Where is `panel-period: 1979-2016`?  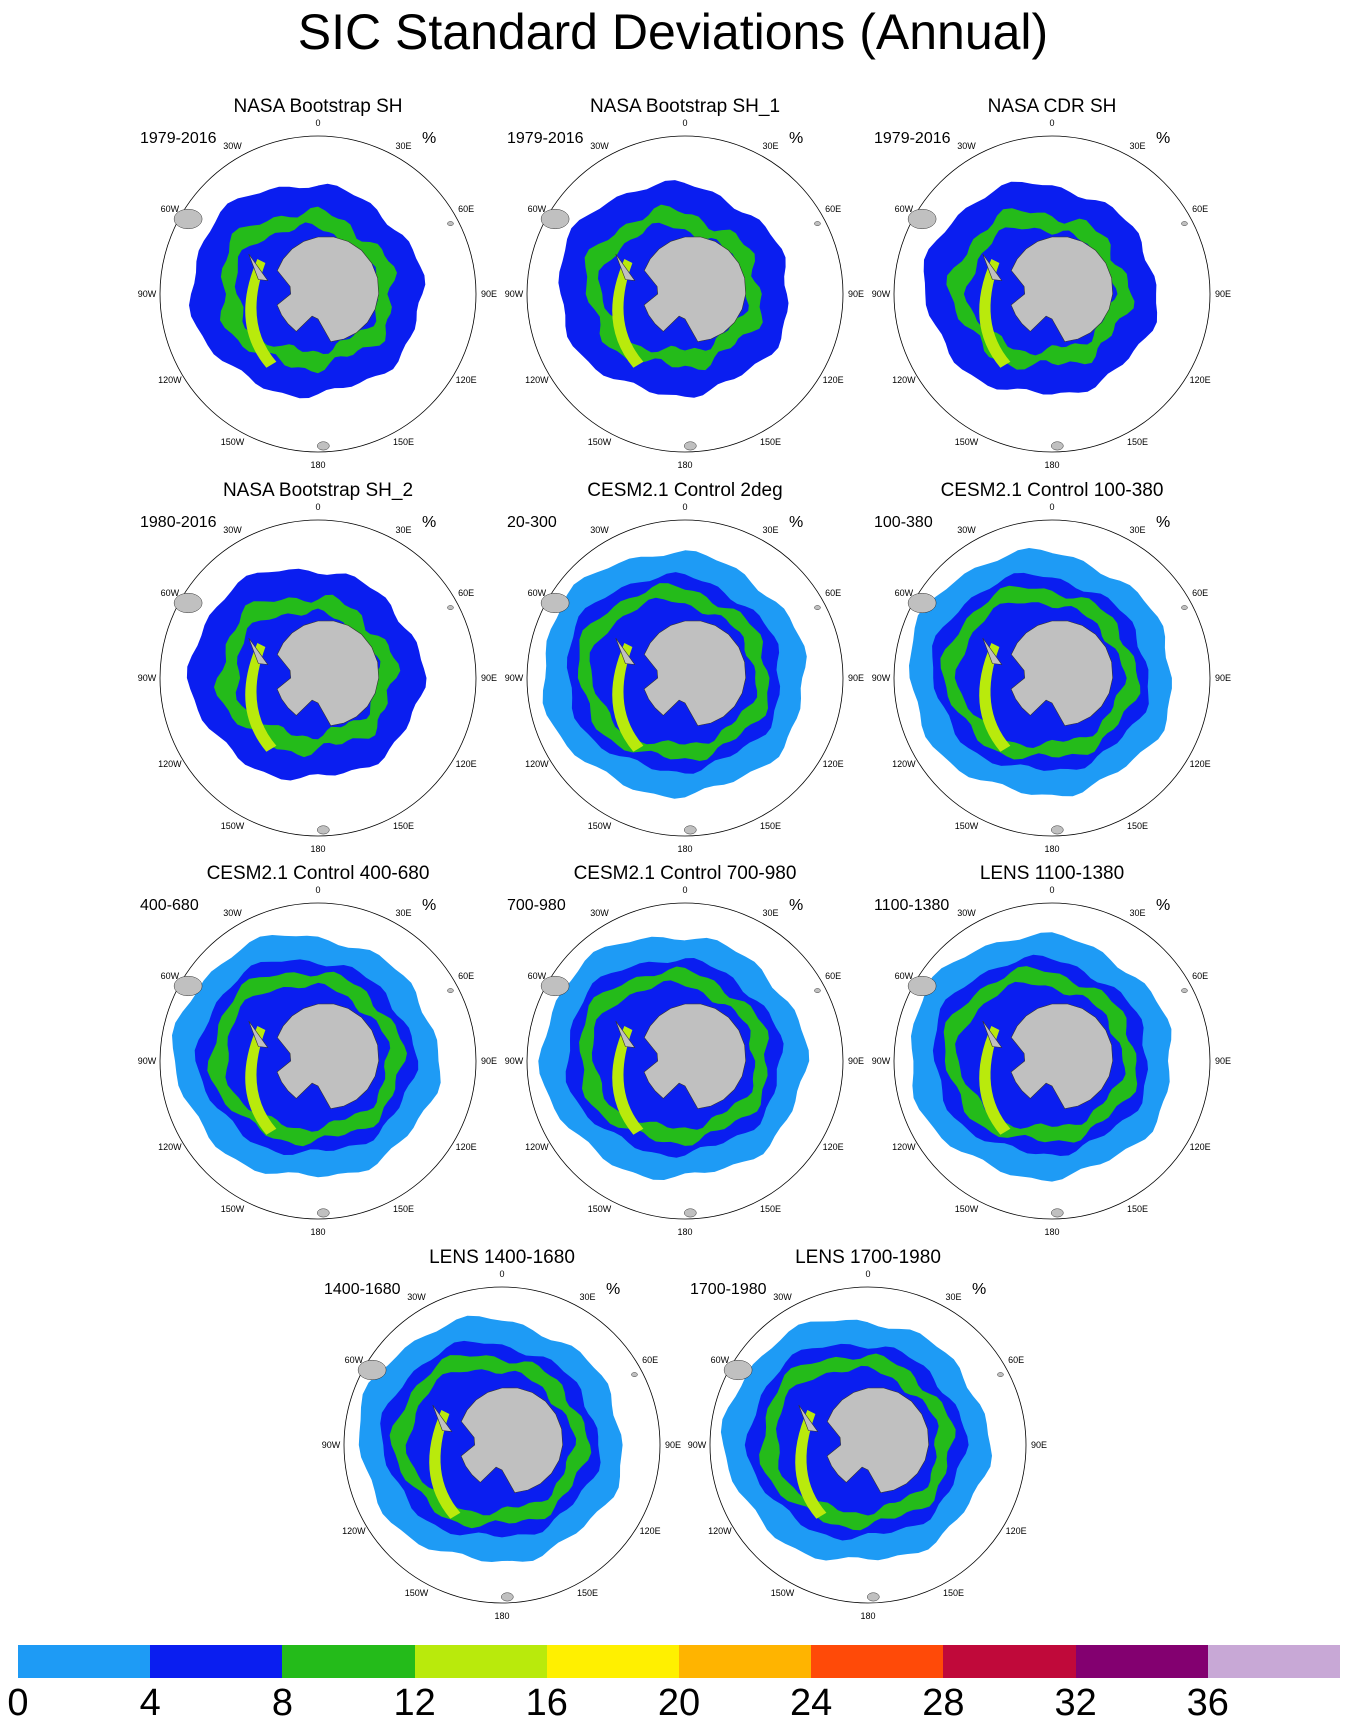
panel-period: 1979-2016 is located at coordinates (178, 138).